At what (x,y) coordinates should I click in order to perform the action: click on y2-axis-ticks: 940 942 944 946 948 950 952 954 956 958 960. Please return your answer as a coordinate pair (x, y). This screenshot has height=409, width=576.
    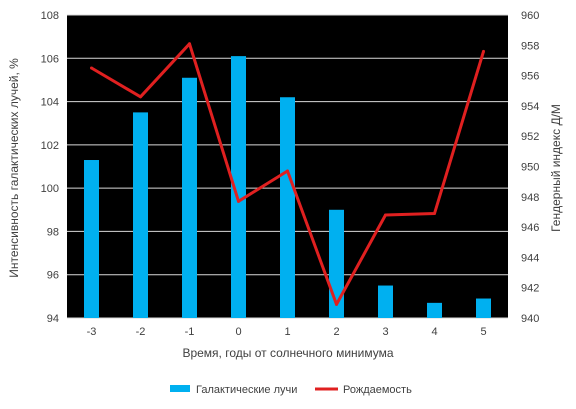
    Looking at the image, I should click on (530, 167).